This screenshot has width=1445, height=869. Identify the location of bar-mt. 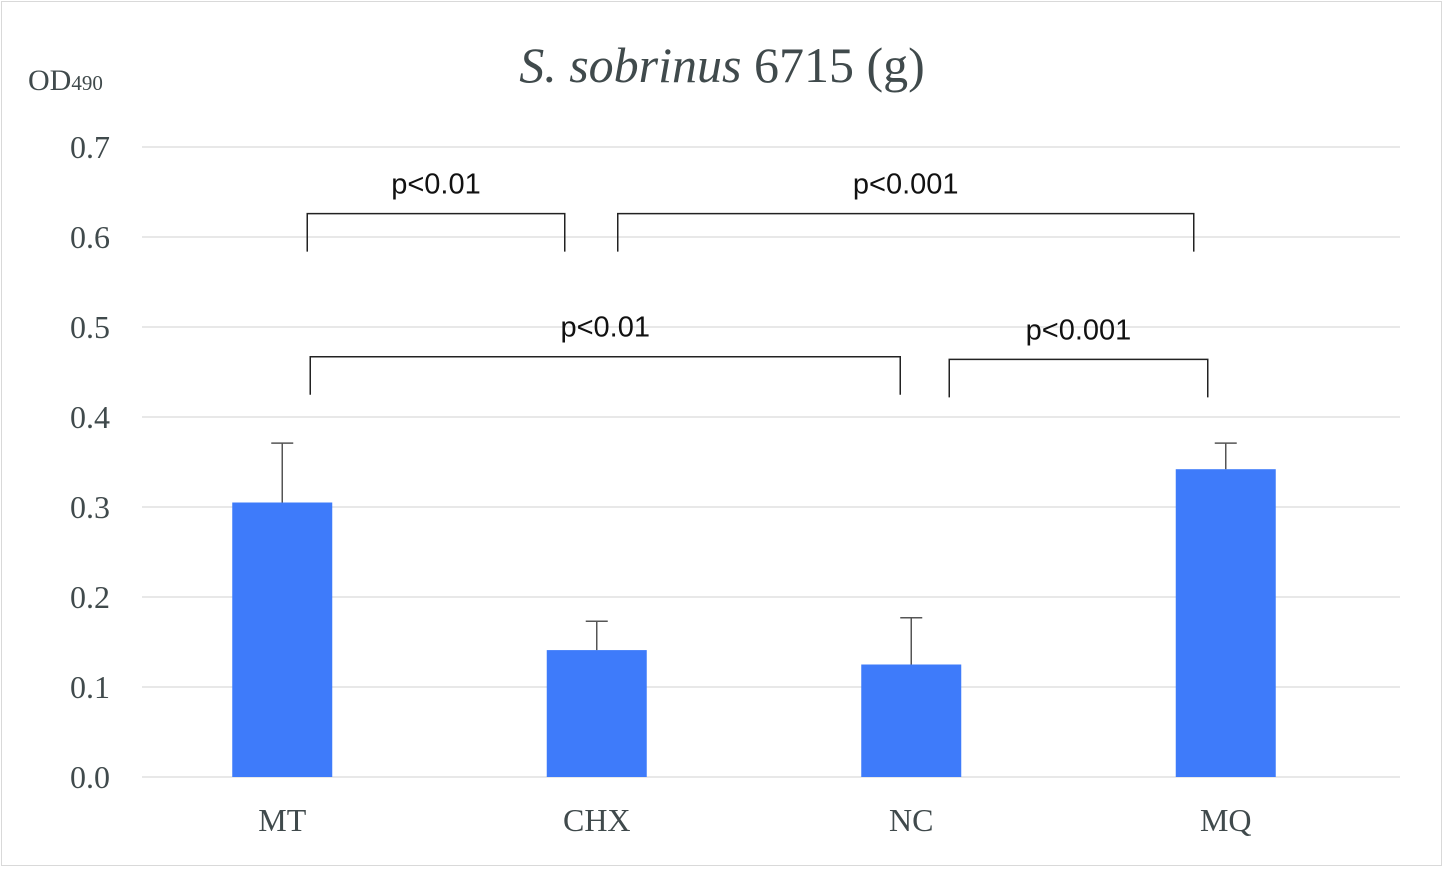
(282, 639).